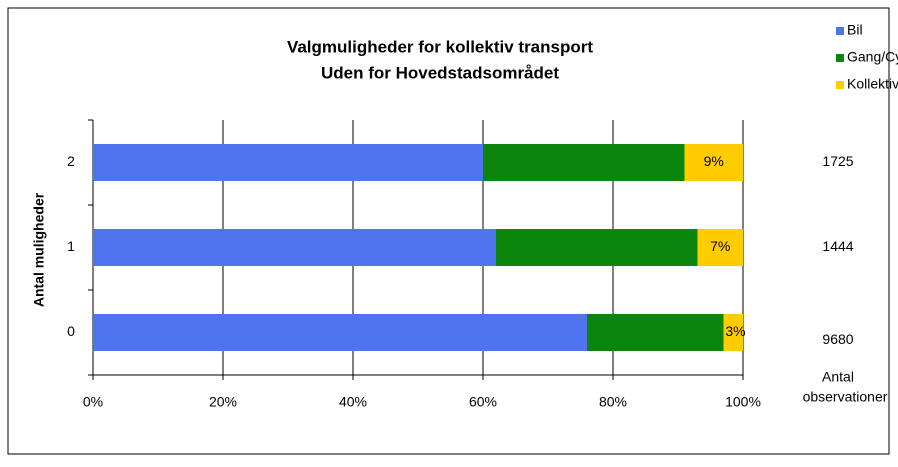  What do you see at coordinates (613, 402) in the screenshot?
I see `x-tick-label: 80%` at bounding box center [613, 402].